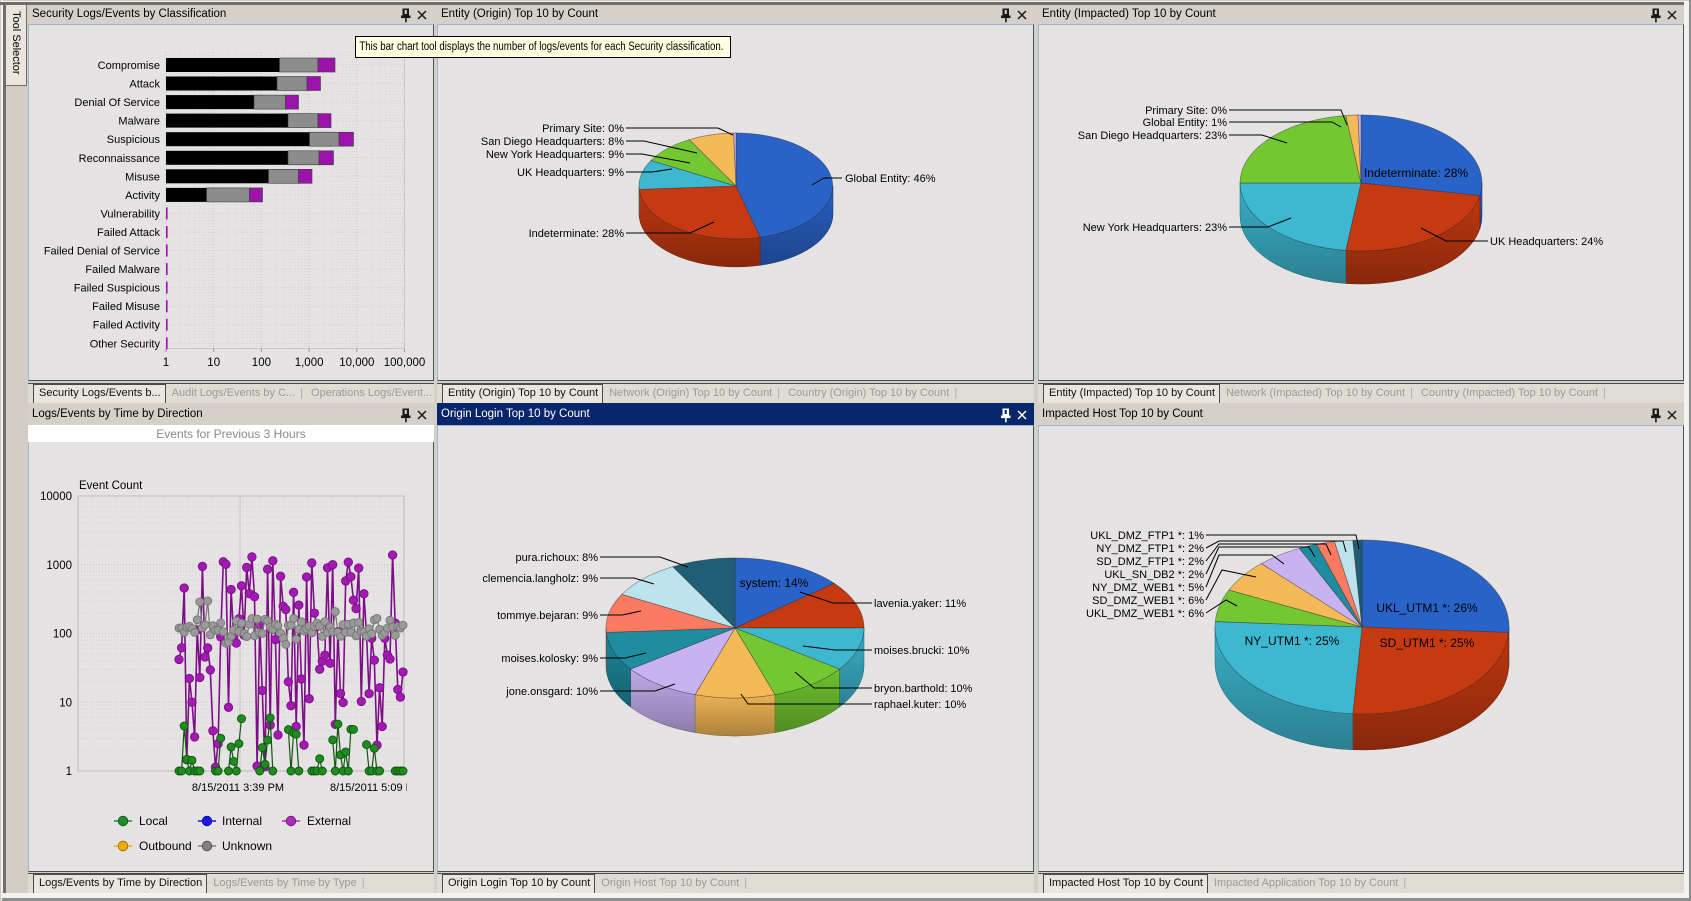  What do you see at coordinates (551, 692) in the screenshot?
I see `svg-text: jone.onsgard: 10%` at bounding box center [551, 692].